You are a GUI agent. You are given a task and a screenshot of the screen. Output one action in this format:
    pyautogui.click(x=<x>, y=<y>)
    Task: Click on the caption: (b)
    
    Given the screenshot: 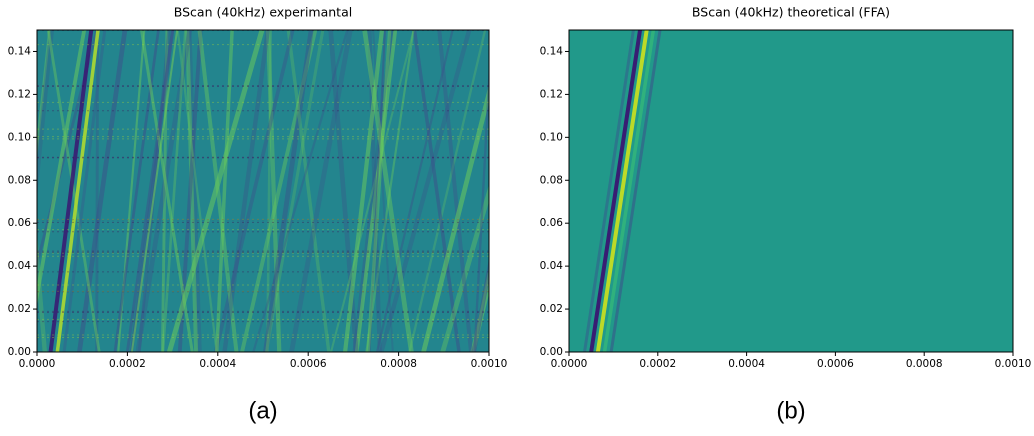 What is the action you would take?
    pyautogui.click(x=790, y=410)
    